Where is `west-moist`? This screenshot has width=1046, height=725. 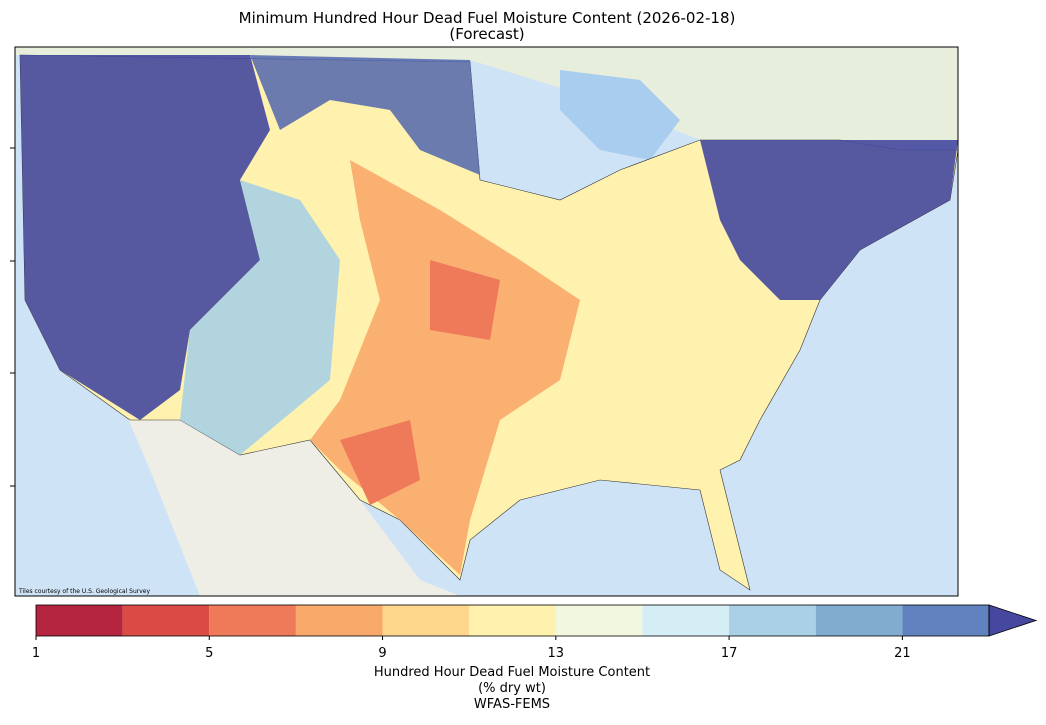 west-moist is located at coordinates (145, 237).